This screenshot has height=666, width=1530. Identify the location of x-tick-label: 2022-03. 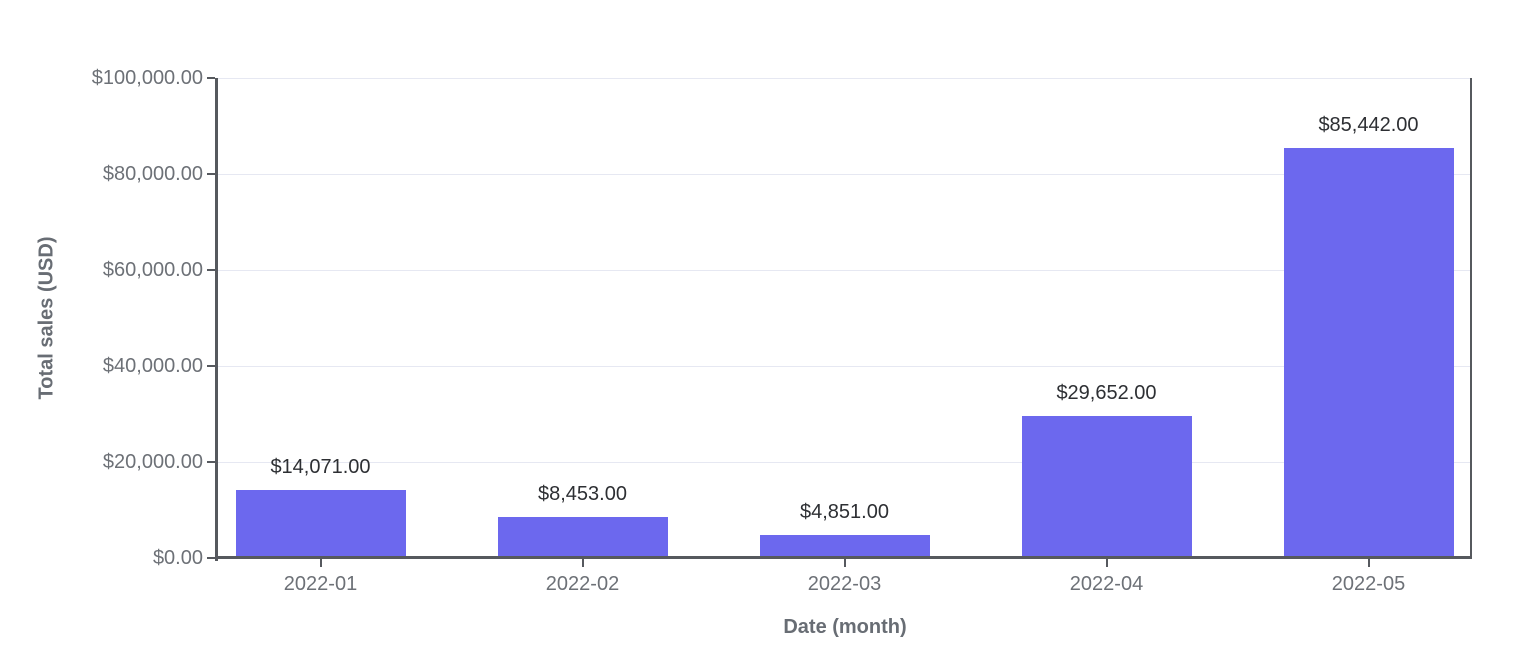
(844, 584).